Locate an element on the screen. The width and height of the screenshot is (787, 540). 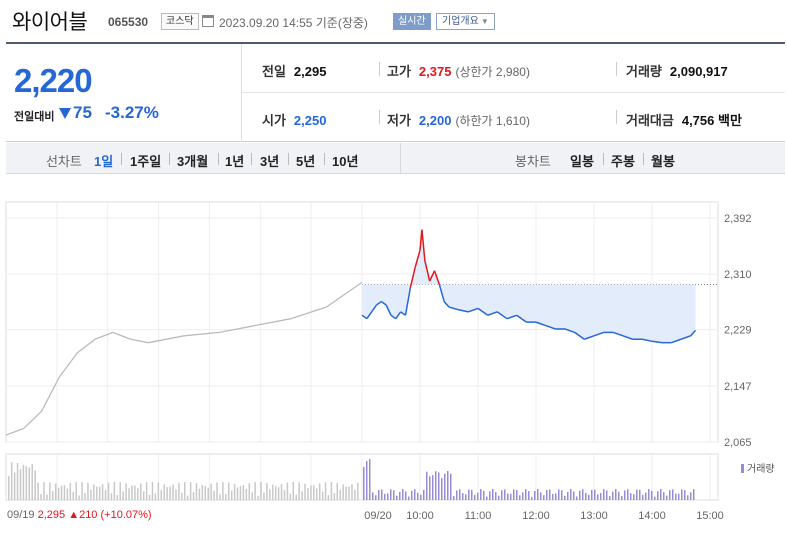
period-option-3y: 3년 is located at coordinates (270, 161).